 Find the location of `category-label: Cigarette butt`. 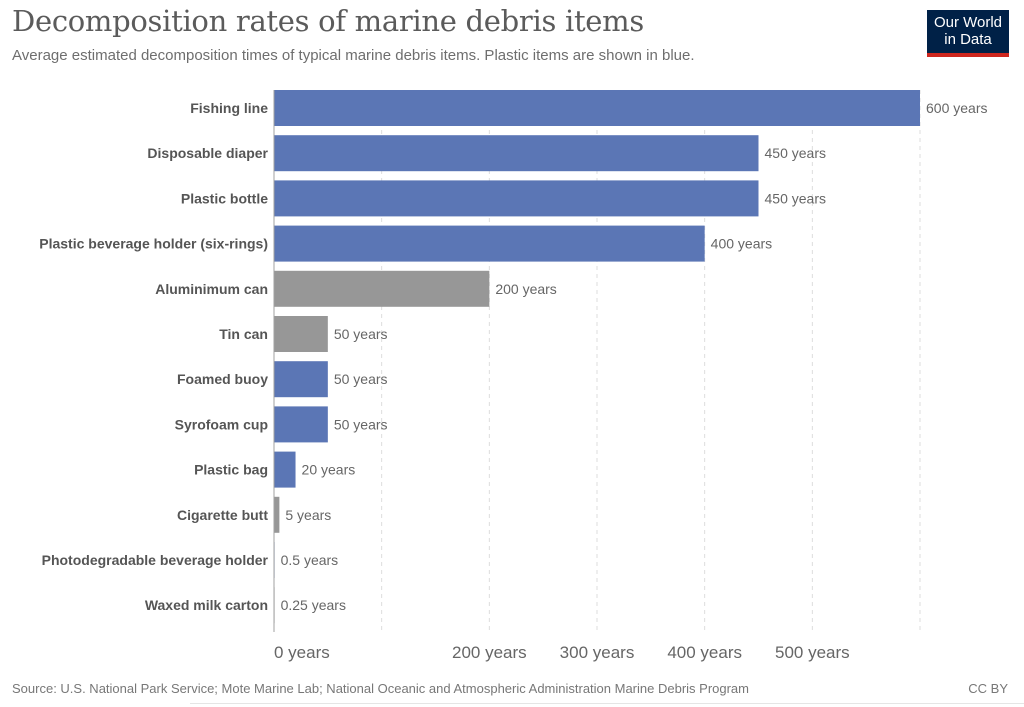

category-label: Cigarette butt is located at coordinates (222, 515).